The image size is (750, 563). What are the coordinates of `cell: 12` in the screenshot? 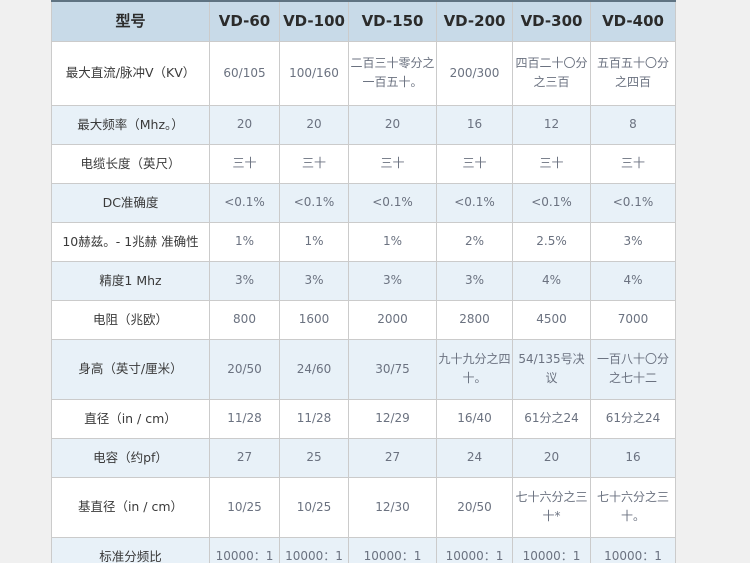 It's located at (551, 124).